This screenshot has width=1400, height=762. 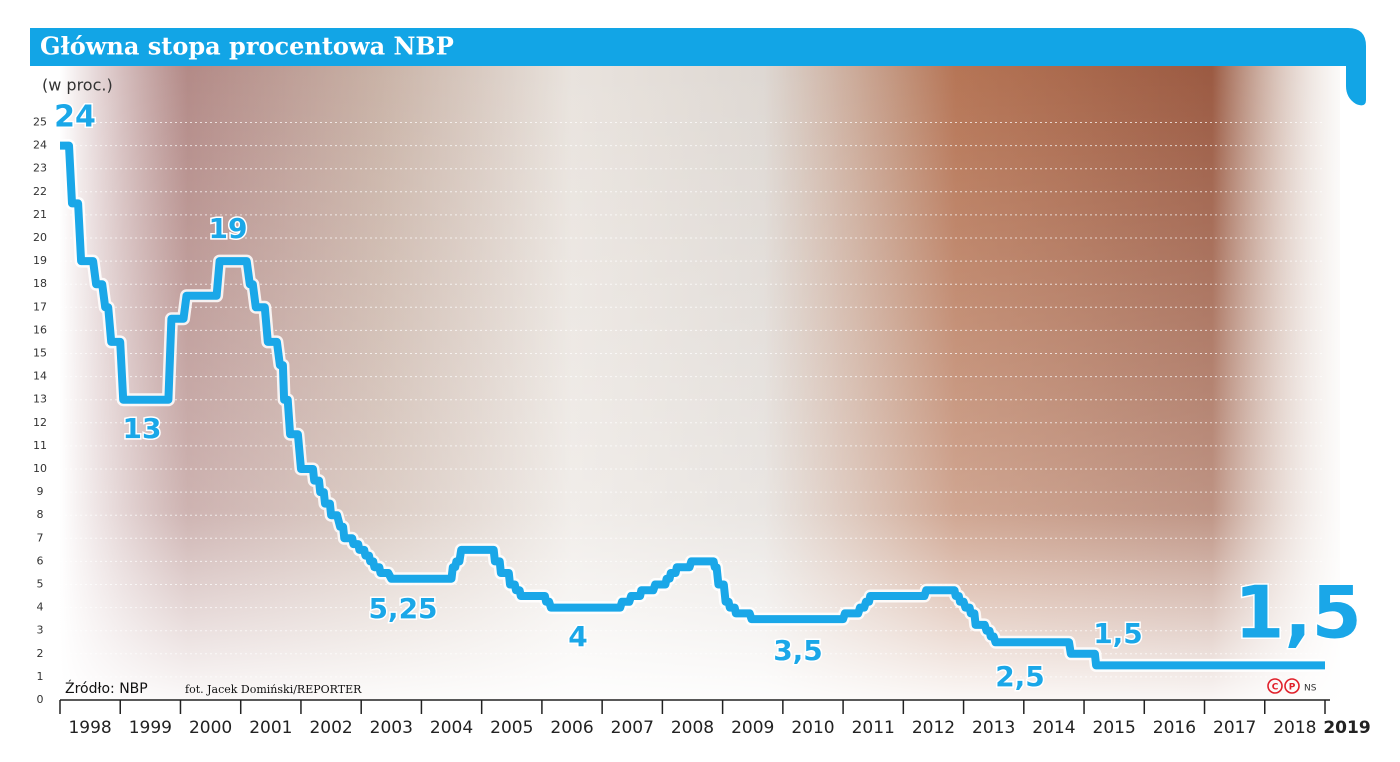 What do you see at coordinates (40, 468) in the screenshot?
I see `y-tick-label: 10` at bounding box center [40, 468].